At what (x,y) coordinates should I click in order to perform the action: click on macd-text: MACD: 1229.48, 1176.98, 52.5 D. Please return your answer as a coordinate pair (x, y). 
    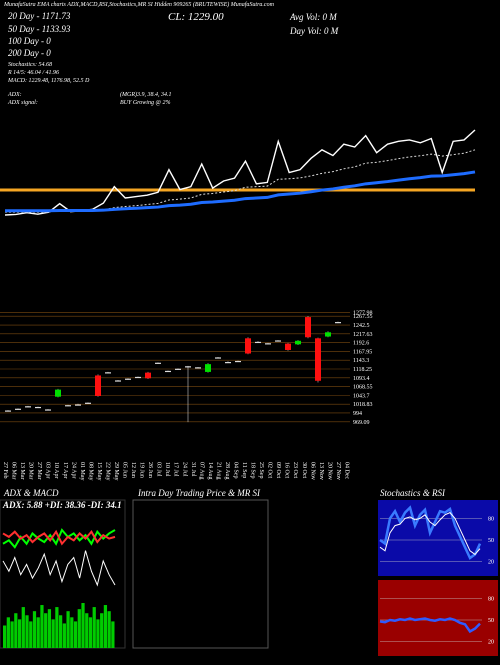
    Looking at the image, I should click on (48, 80).